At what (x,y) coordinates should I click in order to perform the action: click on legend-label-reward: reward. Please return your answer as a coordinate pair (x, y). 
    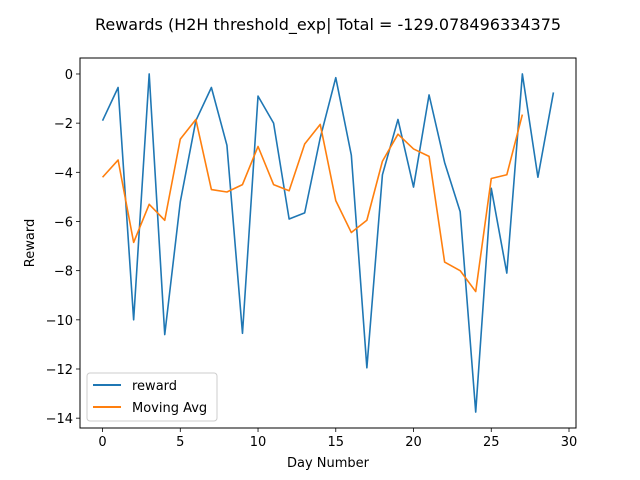
    Looking at the image, I should click on (154, 386).